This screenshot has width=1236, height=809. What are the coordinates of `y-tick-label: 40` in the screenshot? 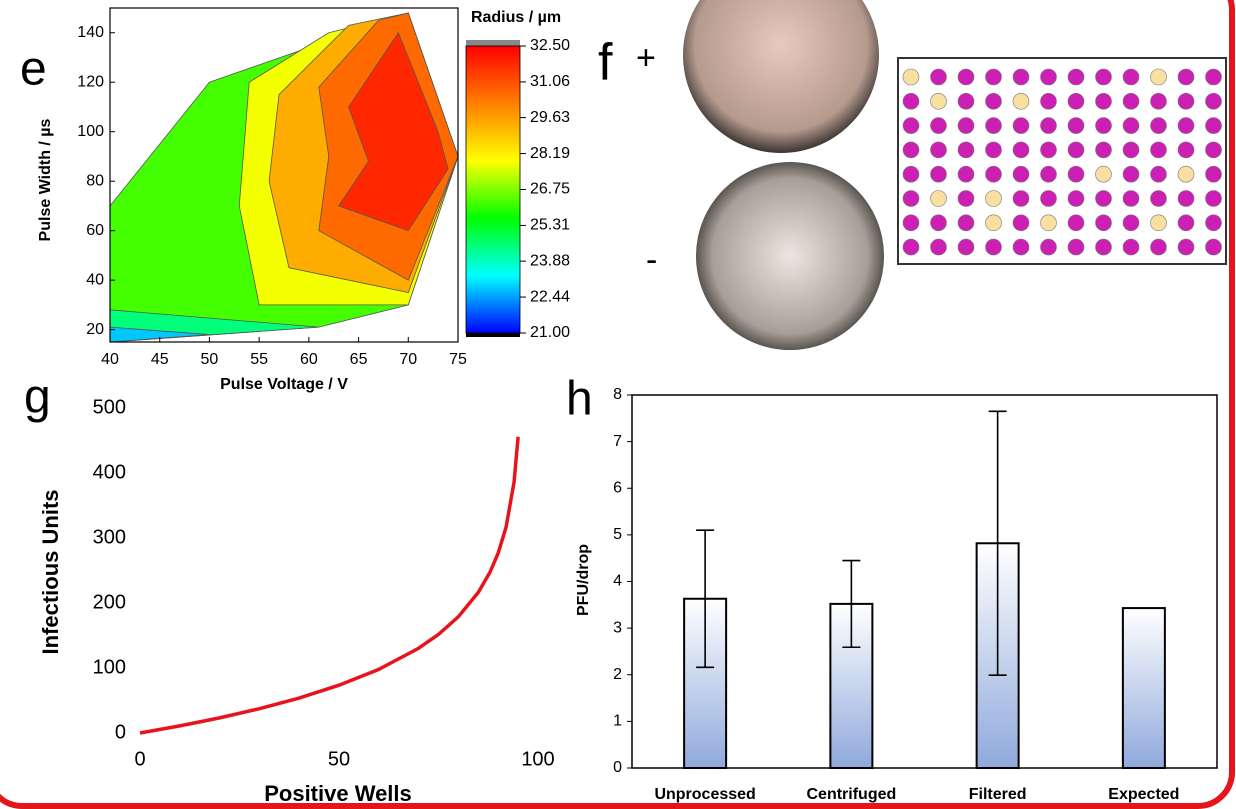 It's located at (95, 279).